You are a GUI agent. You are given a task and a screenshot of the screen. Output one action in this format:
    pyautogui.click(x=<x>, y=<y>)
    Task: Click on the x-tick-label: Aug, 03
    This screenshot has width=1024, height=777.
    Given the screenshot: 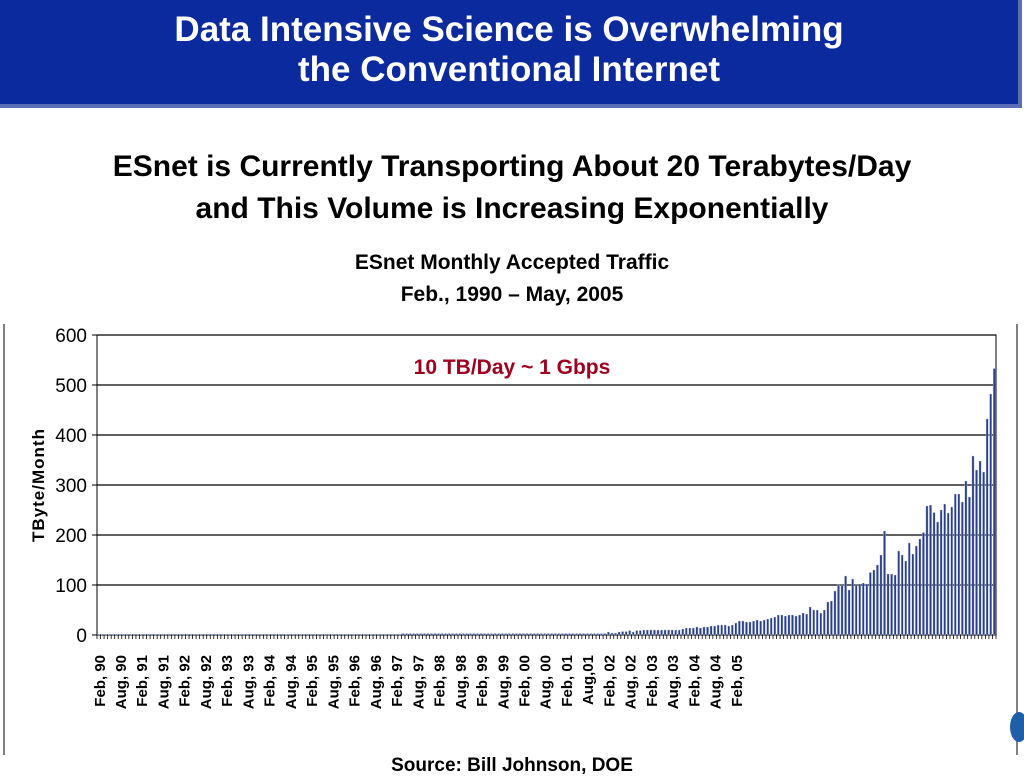 What is the action you would take?
    pyautogui.click(x=673, y=682)
    